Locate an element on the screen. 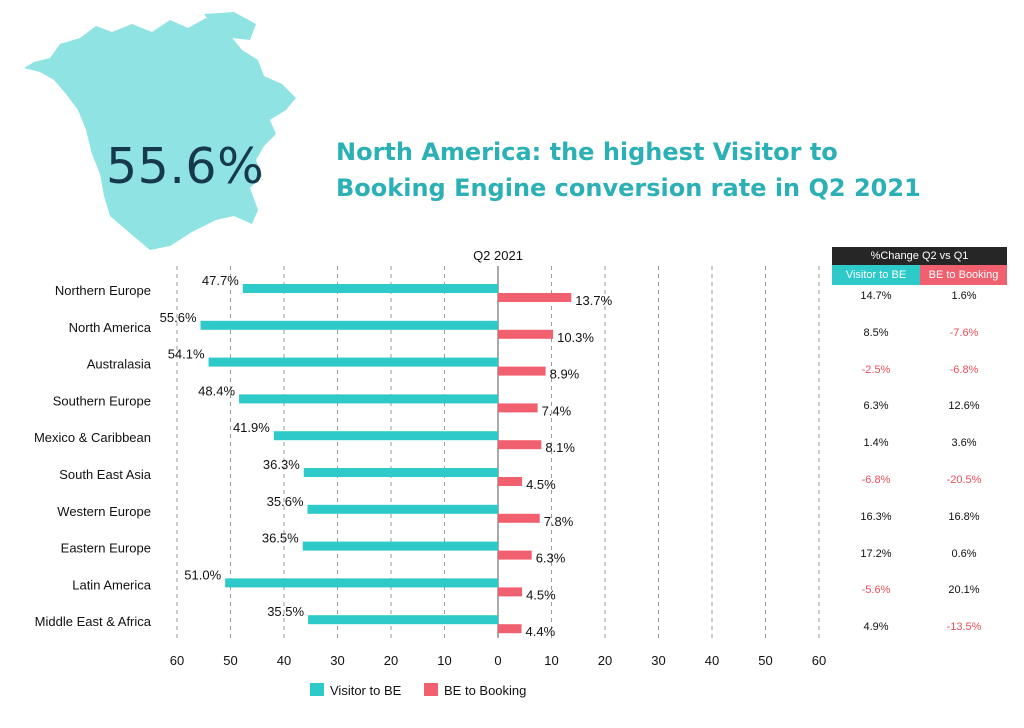 This screenshot has width=1024, height=728. data-label-visitor-to-be: 41.9% is located at coordinates (251, 427).